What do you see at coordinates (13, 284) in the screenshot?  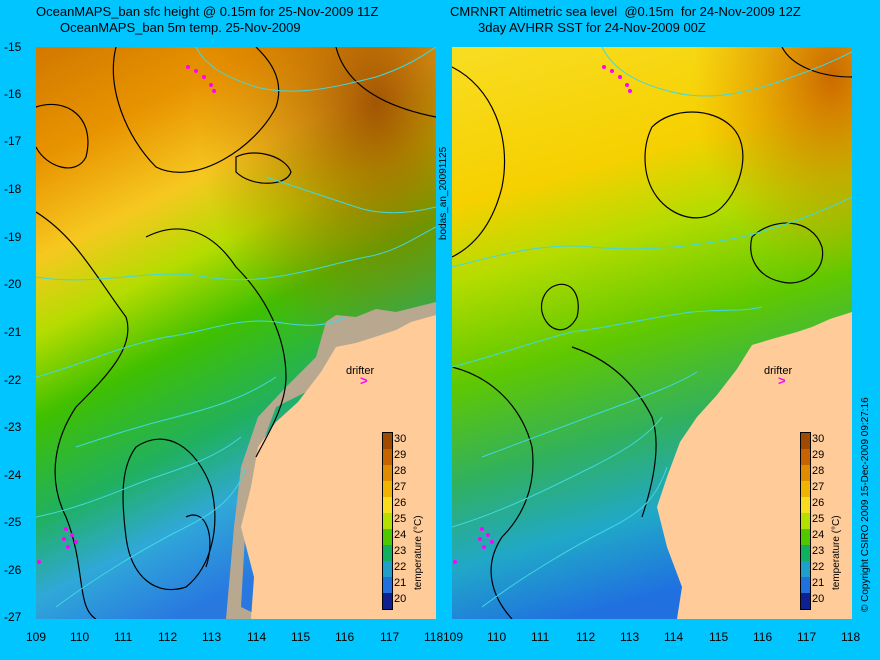 I see `lat-tick: -20` at bounding box center [13, 284].